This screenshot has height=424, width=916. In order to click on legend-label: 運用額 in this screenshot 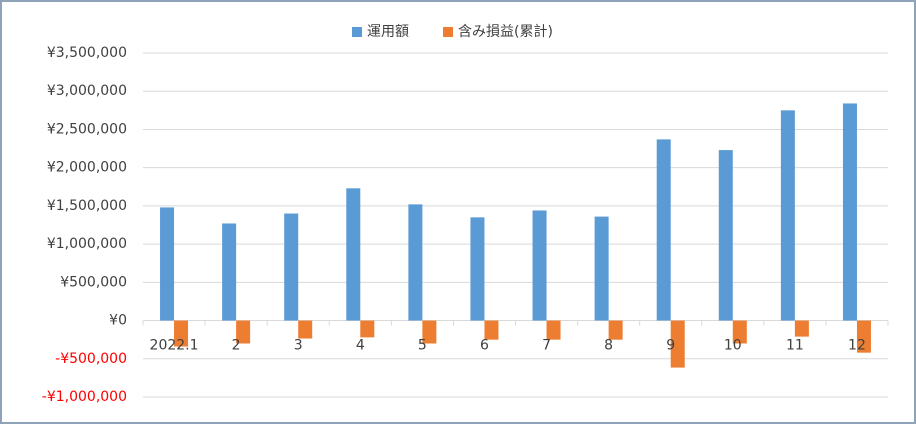, I will do `click(388, 32)`.